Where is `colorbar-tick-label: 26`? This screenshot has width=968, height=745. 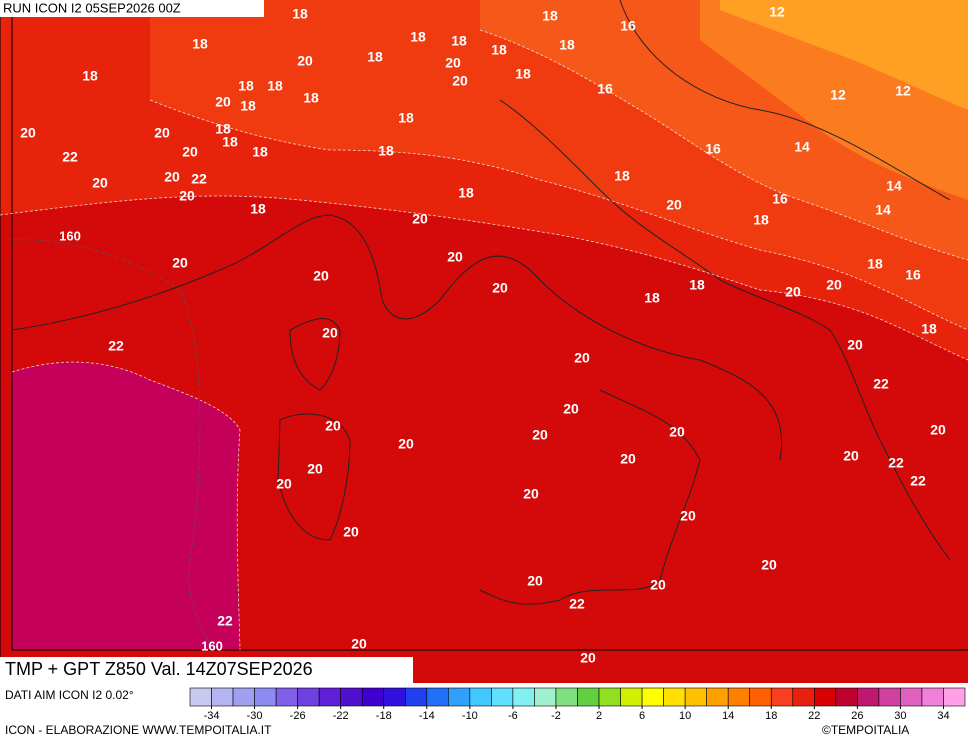 colorbar-tick-label: 26 is located at coordinates (857, 716).